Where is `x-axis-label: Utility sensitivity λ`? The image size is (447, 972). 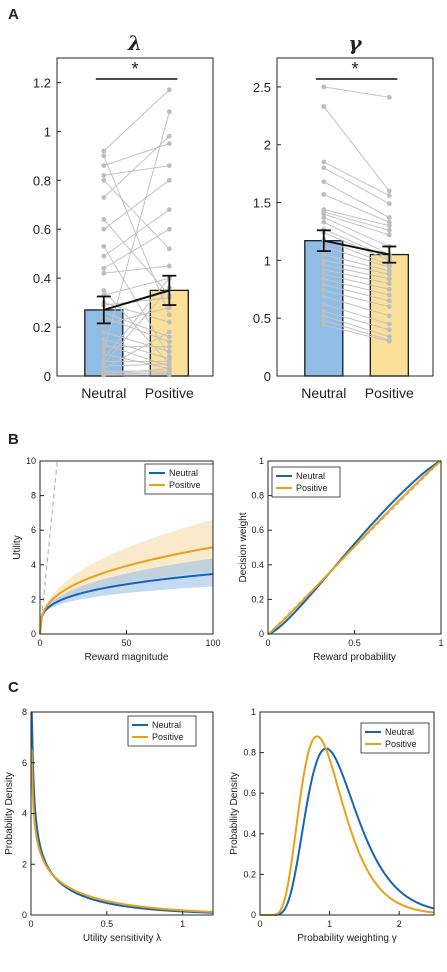
x-axis-label: Utility sensitivity λ is located at coordinates (122, 938).